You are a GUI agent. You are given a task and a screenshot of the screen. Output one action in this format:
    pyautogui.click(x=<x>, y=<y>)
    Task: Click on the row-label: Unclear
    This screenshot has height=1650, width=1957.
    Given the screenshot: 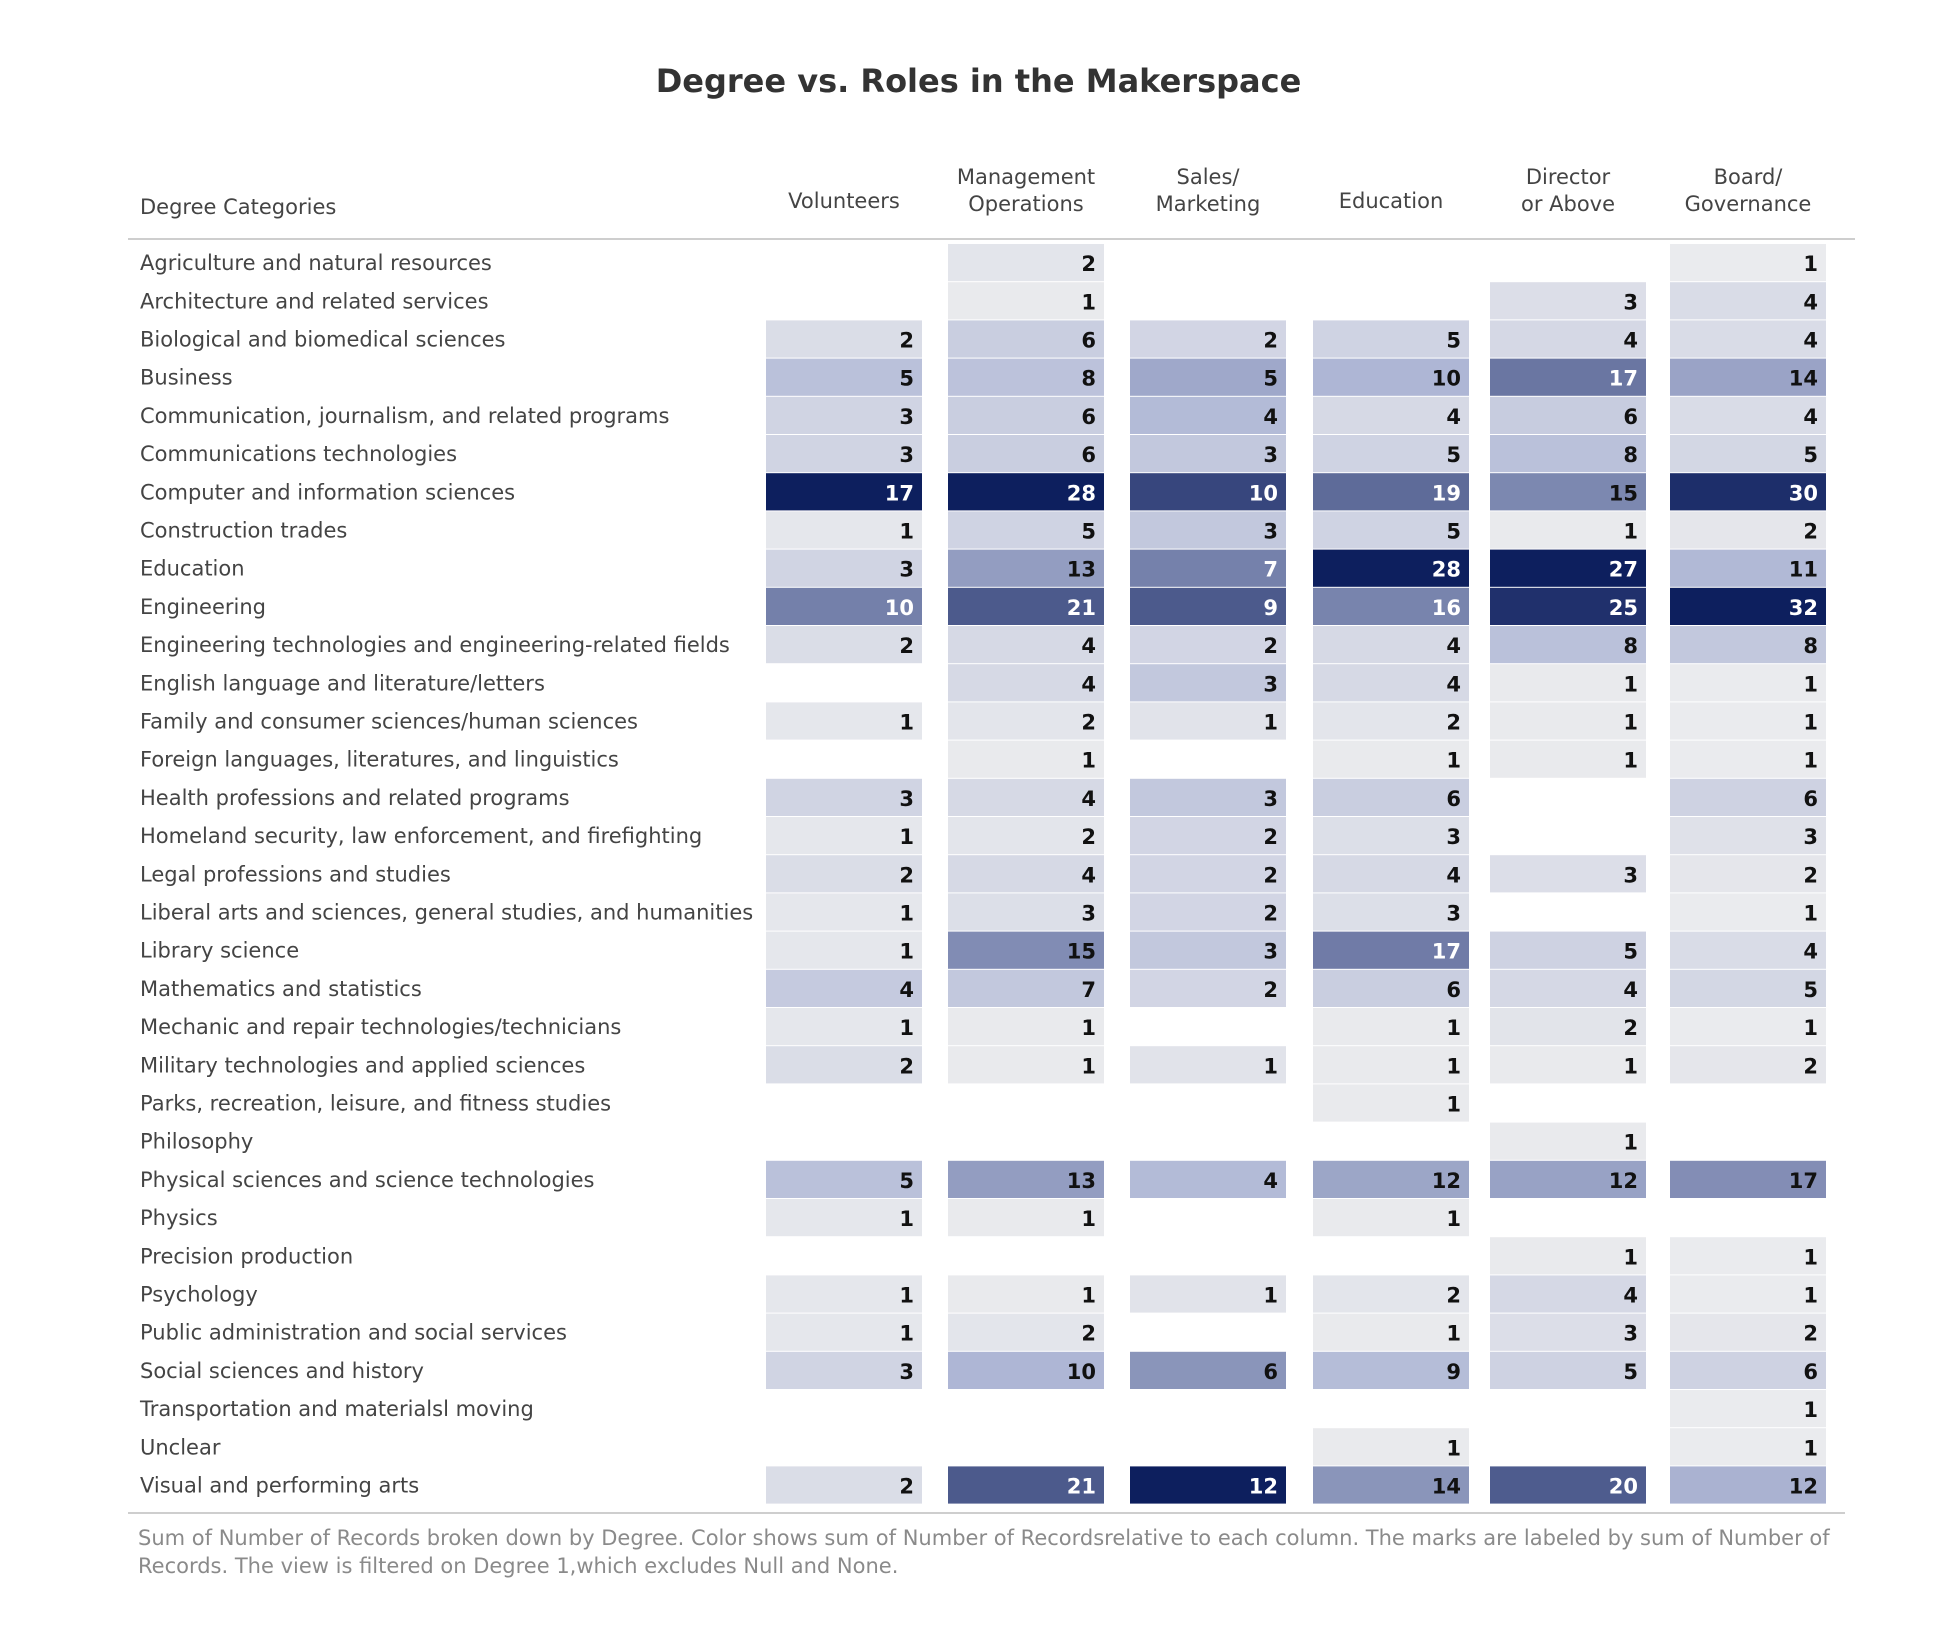 What is the action you would take?
    pyautogui.click(x=180, y=1447)
    